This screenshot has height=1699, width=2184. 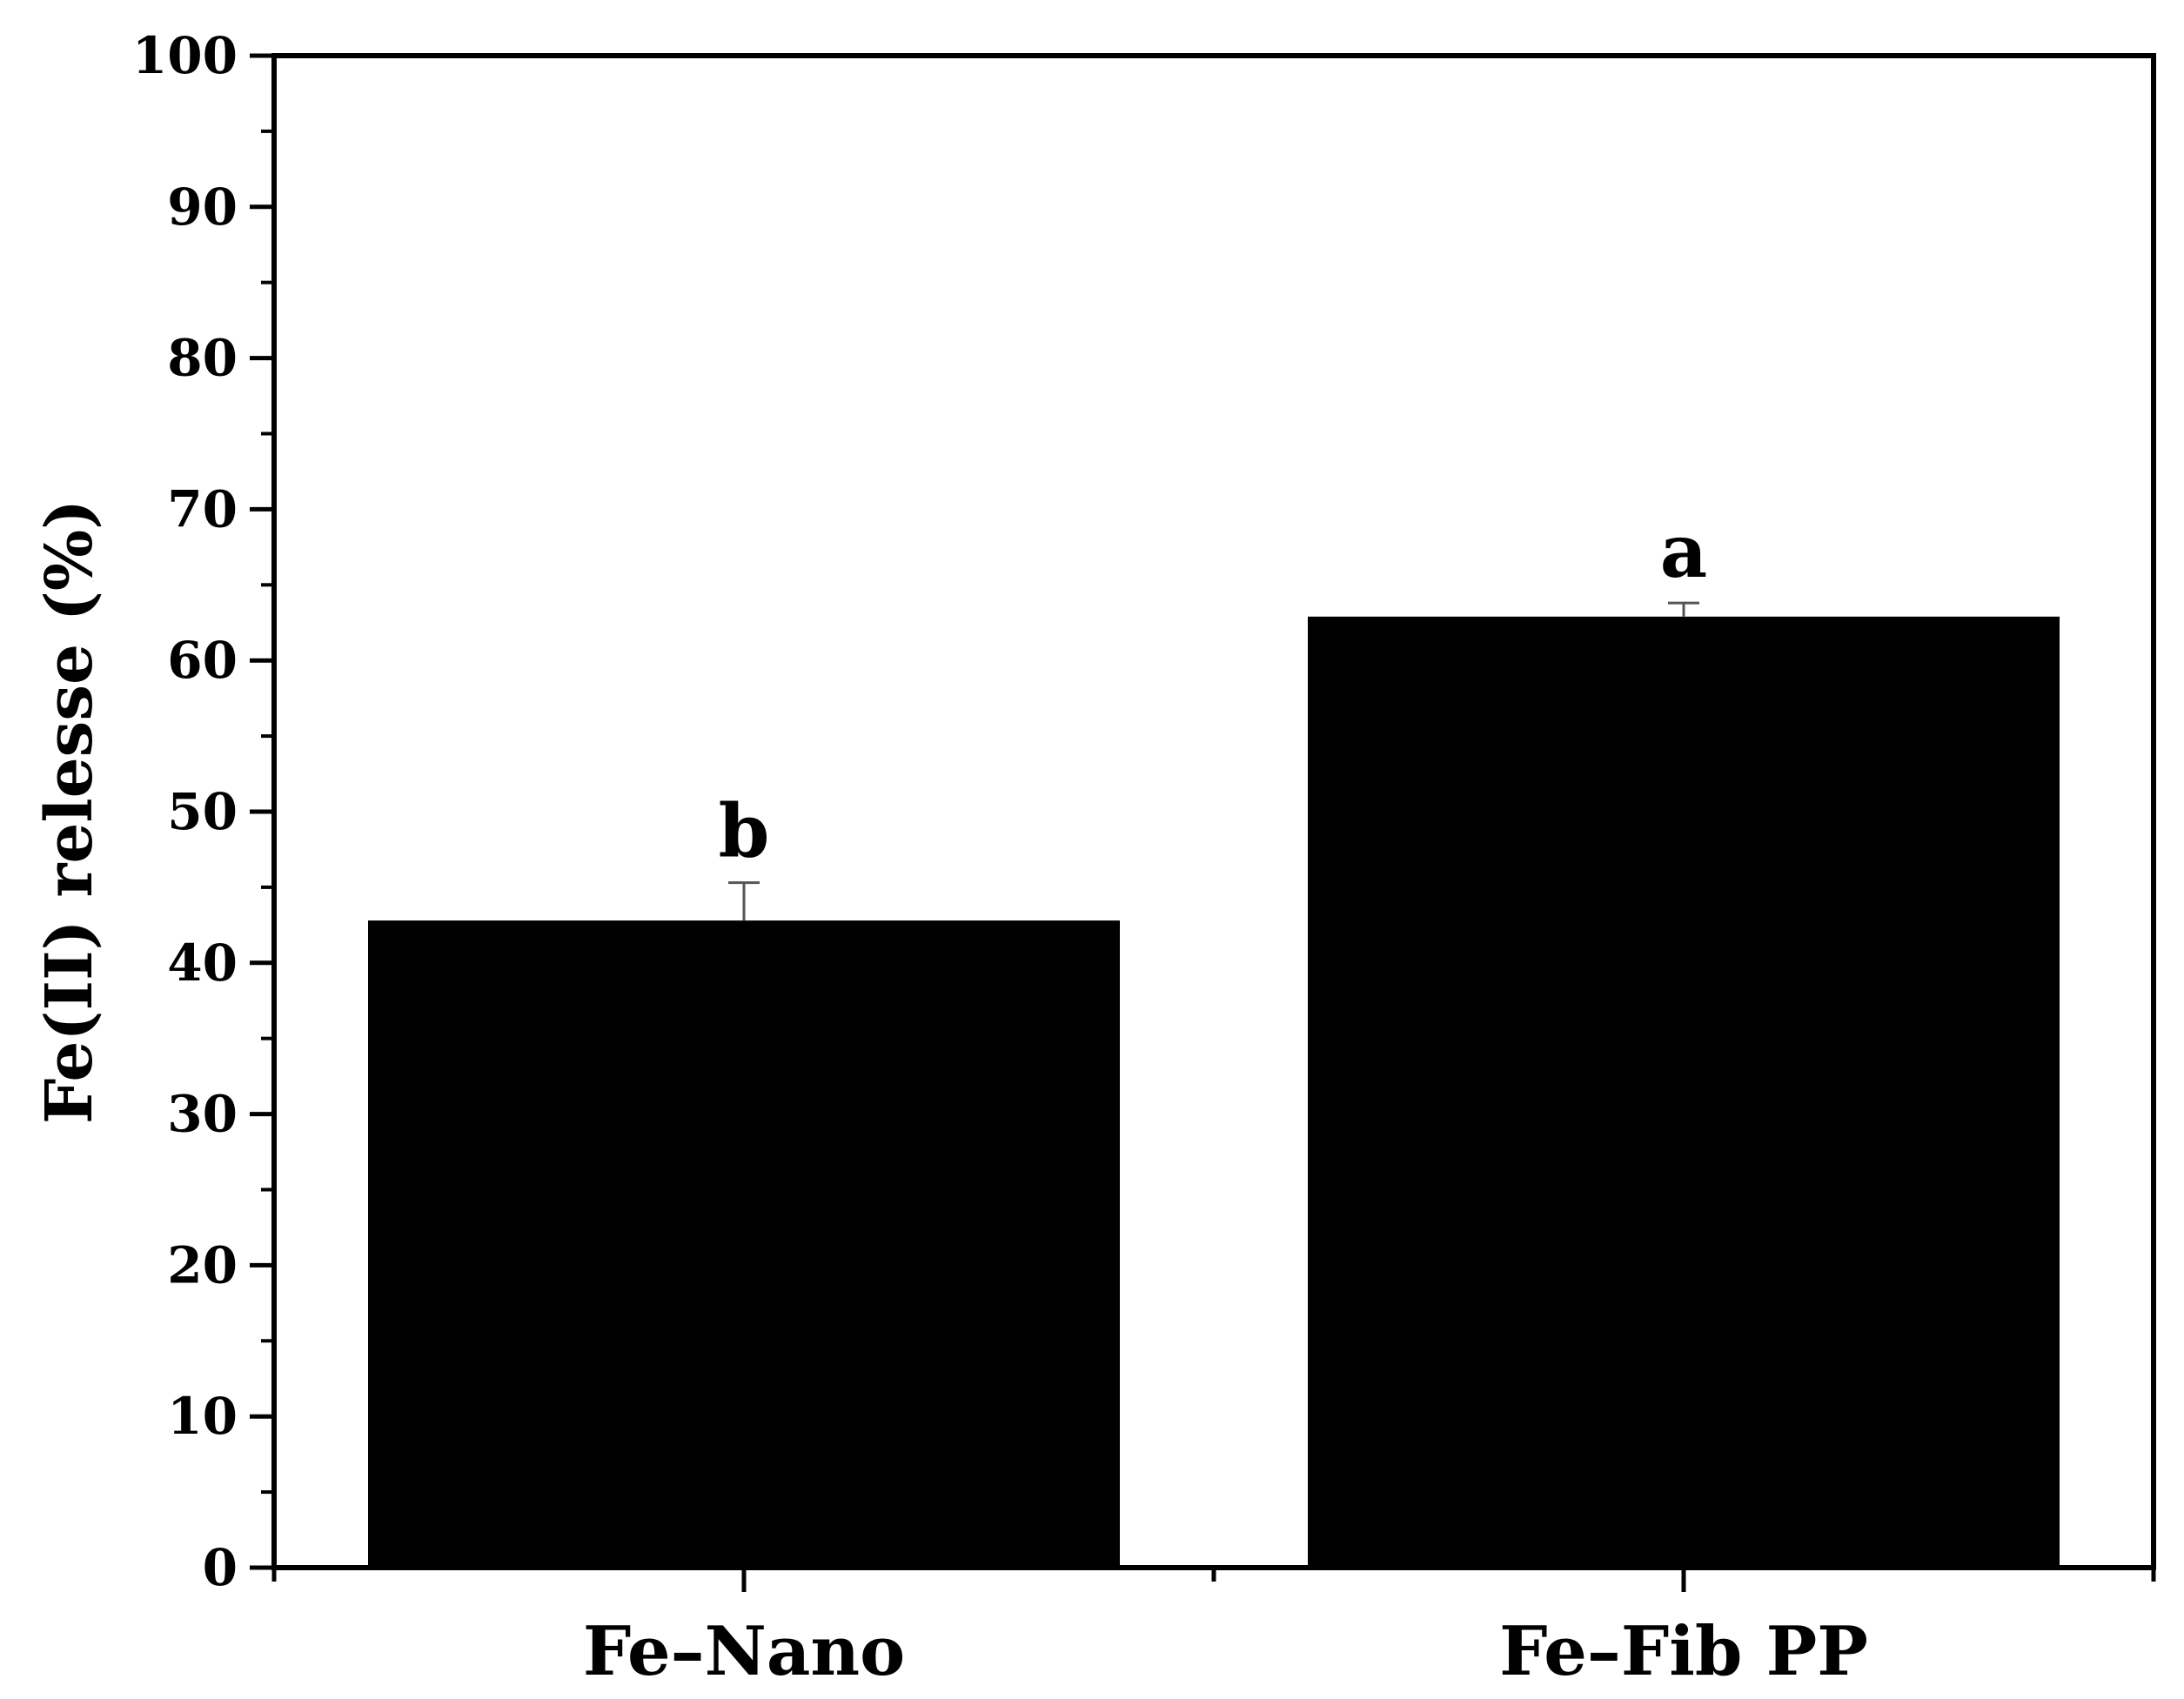 I want to click on significance-letter: a, so click(x=1683, y=551).